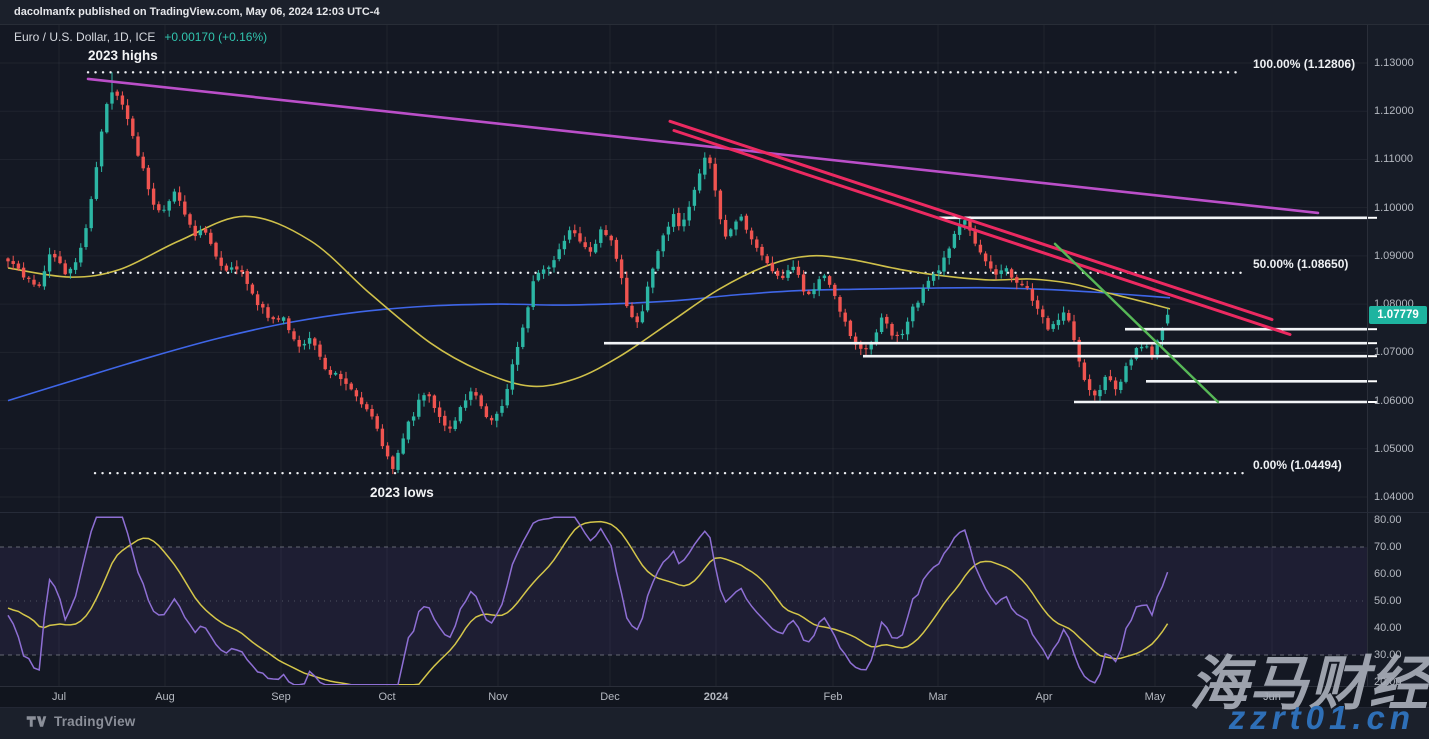 Image resolution: width=1429 pixels, height=739 pixels. What do you see at coordinates (1394, 63) in the screenshot?
I see `price-tick-label: 1.13000` at bounding box center [1394, 63].